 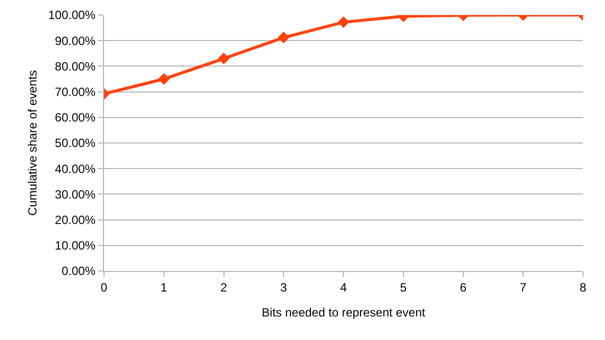 What do you see at coordinates (344, 287) in the screenshot?
I see `x-tick-label: 4` at bounding box center [344, 287].